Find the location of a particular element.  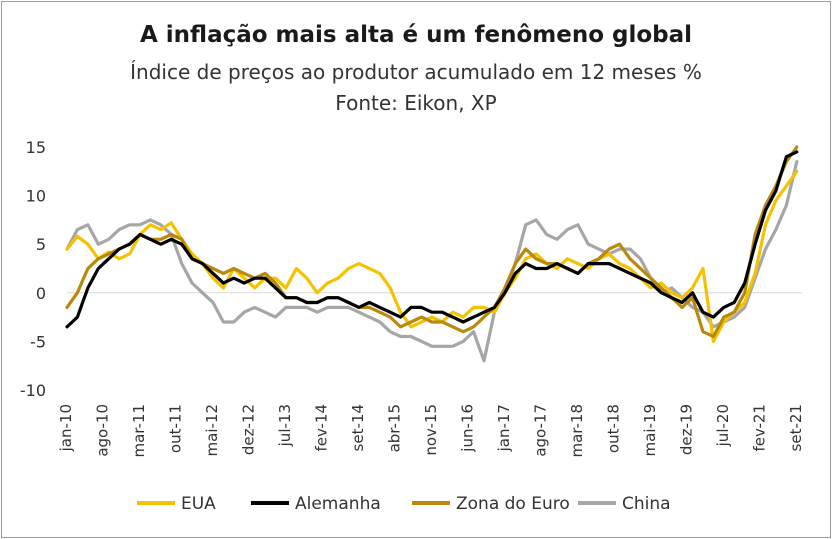

legend-label: Zona do Euro is located at coordinates (513, 504).